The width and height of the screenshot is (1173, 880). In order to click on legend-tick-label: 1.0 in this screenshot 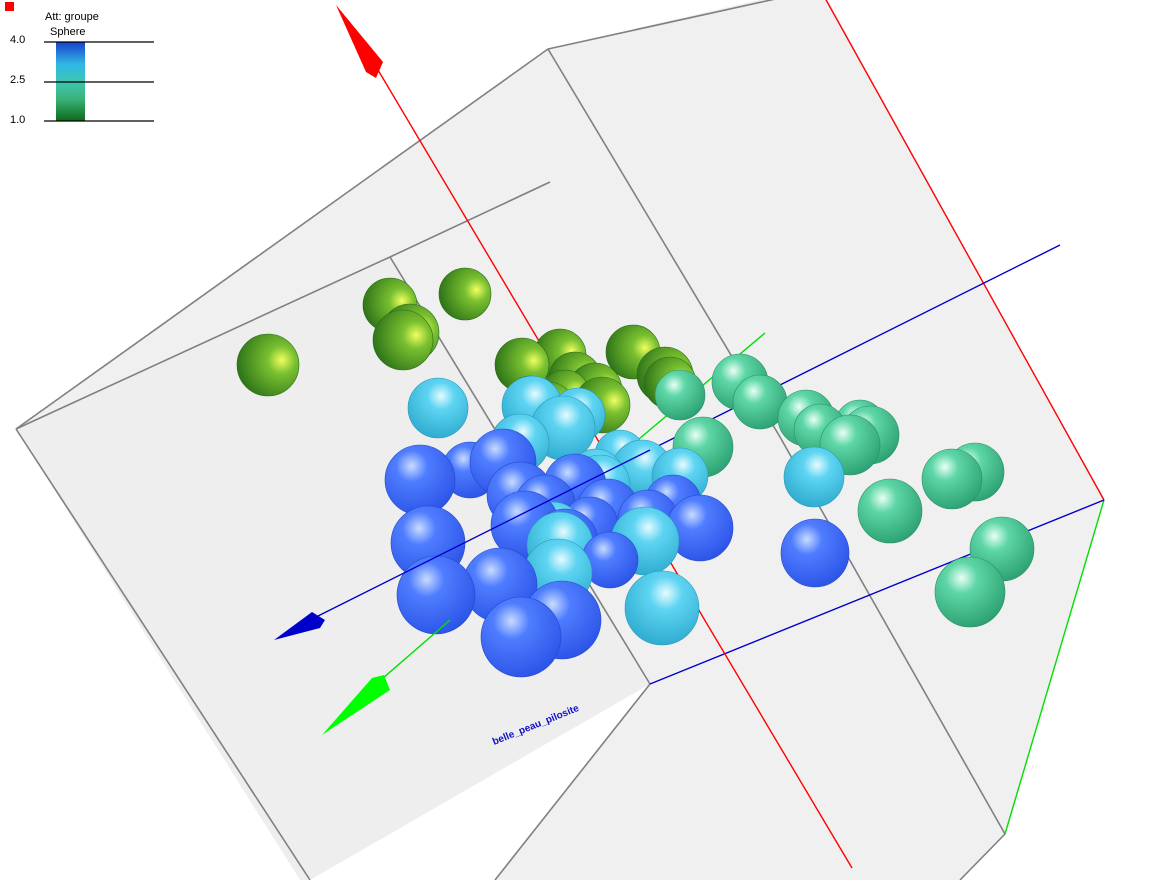, I will do `click(17, 120)`.